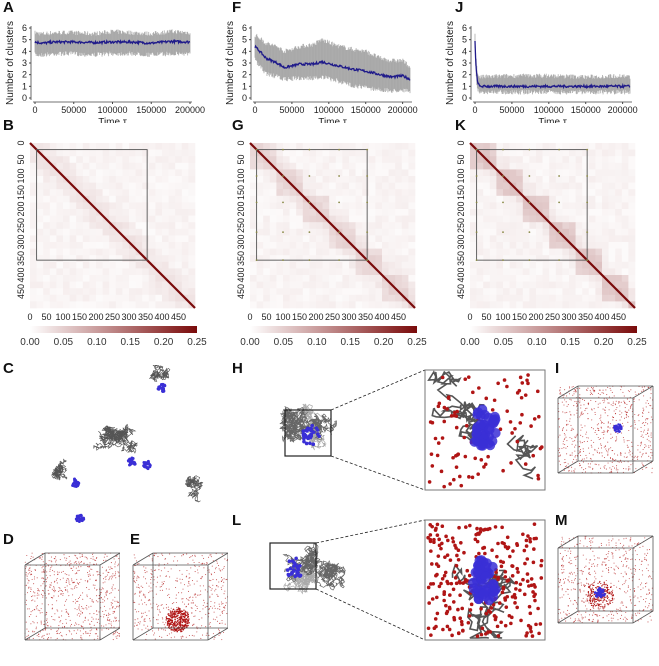  Describe the element at coordinates (585, 317) in the screenshot. I see `x-tick-label: 350` at that location.